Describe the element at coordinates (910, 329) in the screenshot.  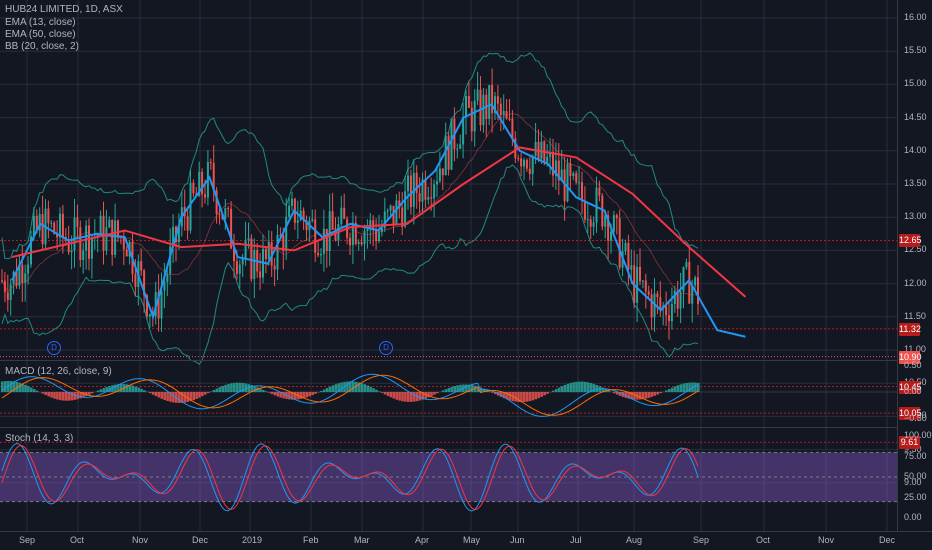
I see `price-marker: 11.32` at that location.